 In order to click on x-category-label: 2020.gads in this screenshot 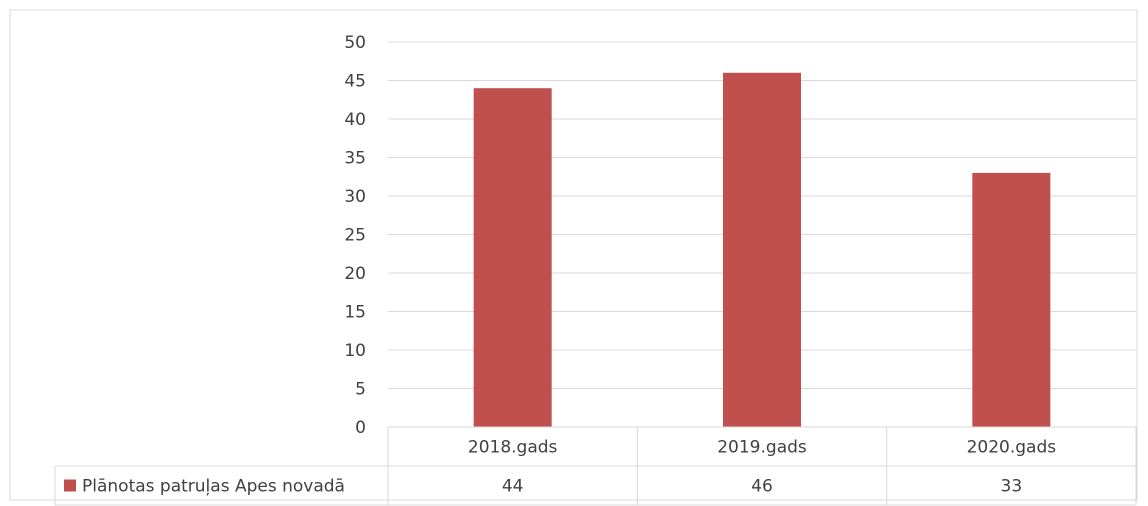, I will do `click(1012, 448)`.